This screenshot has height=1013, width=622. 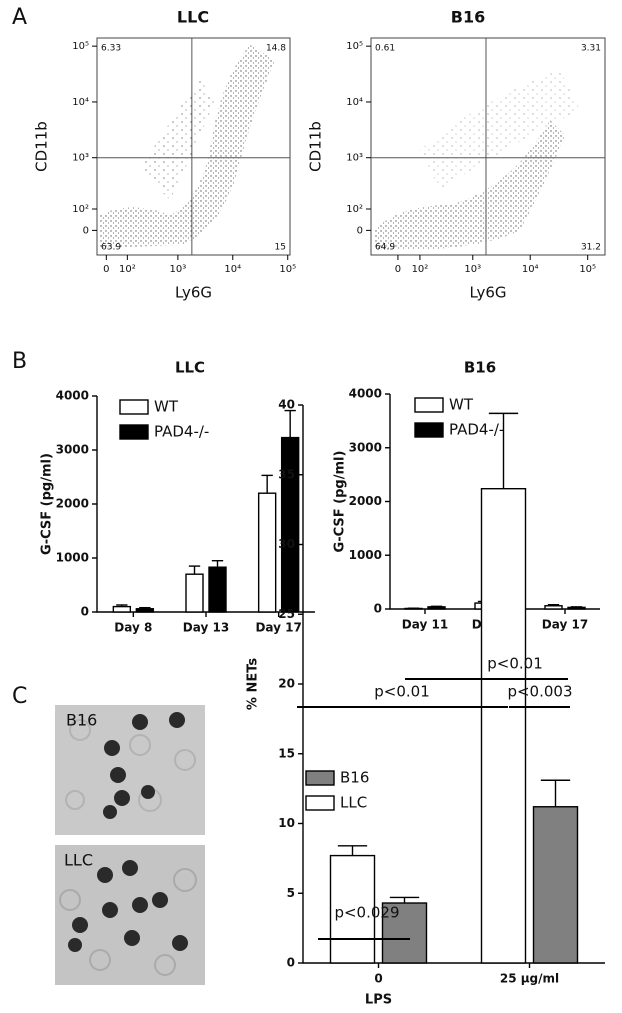 What do you see at coordinates (591, 49) in the screenshot?
I see `quadrant-percent: 3.31` at bounding box center [591, 49].